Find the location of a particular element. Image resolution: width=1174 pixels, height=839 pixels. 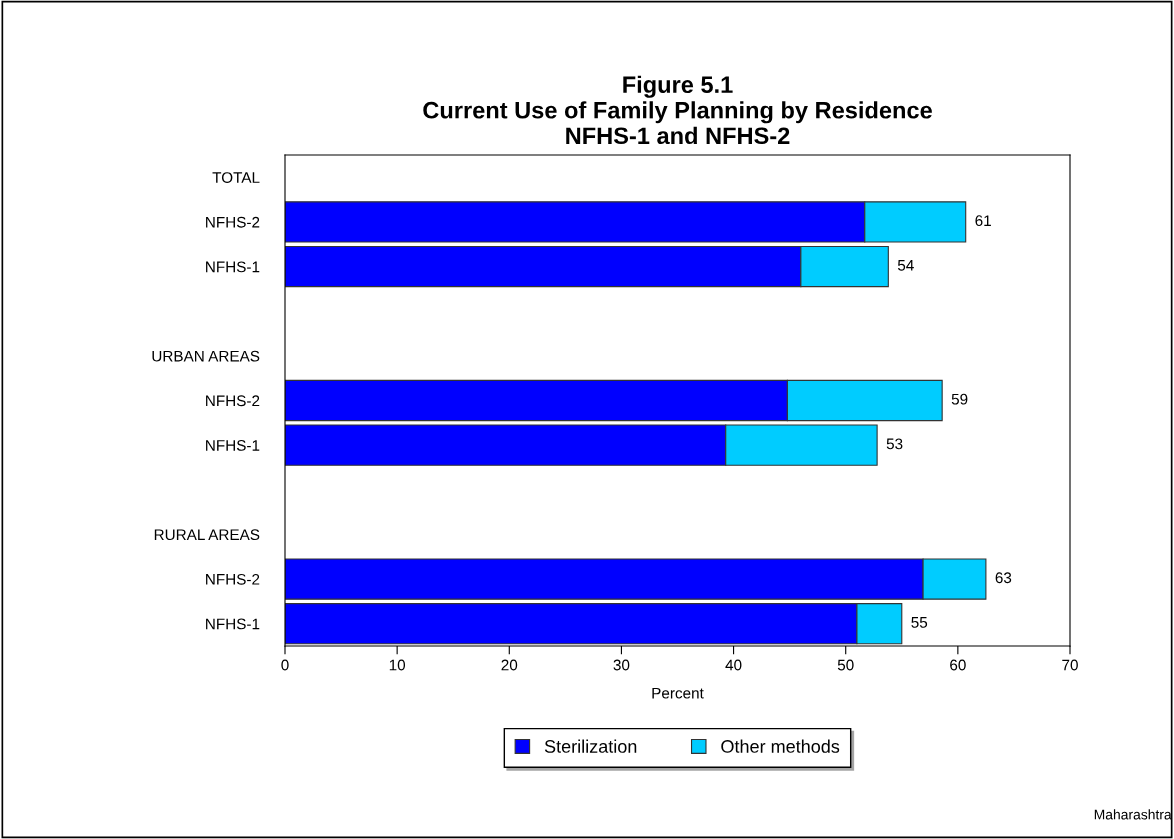

total-label: 59 is located at coordinates (959, 399).